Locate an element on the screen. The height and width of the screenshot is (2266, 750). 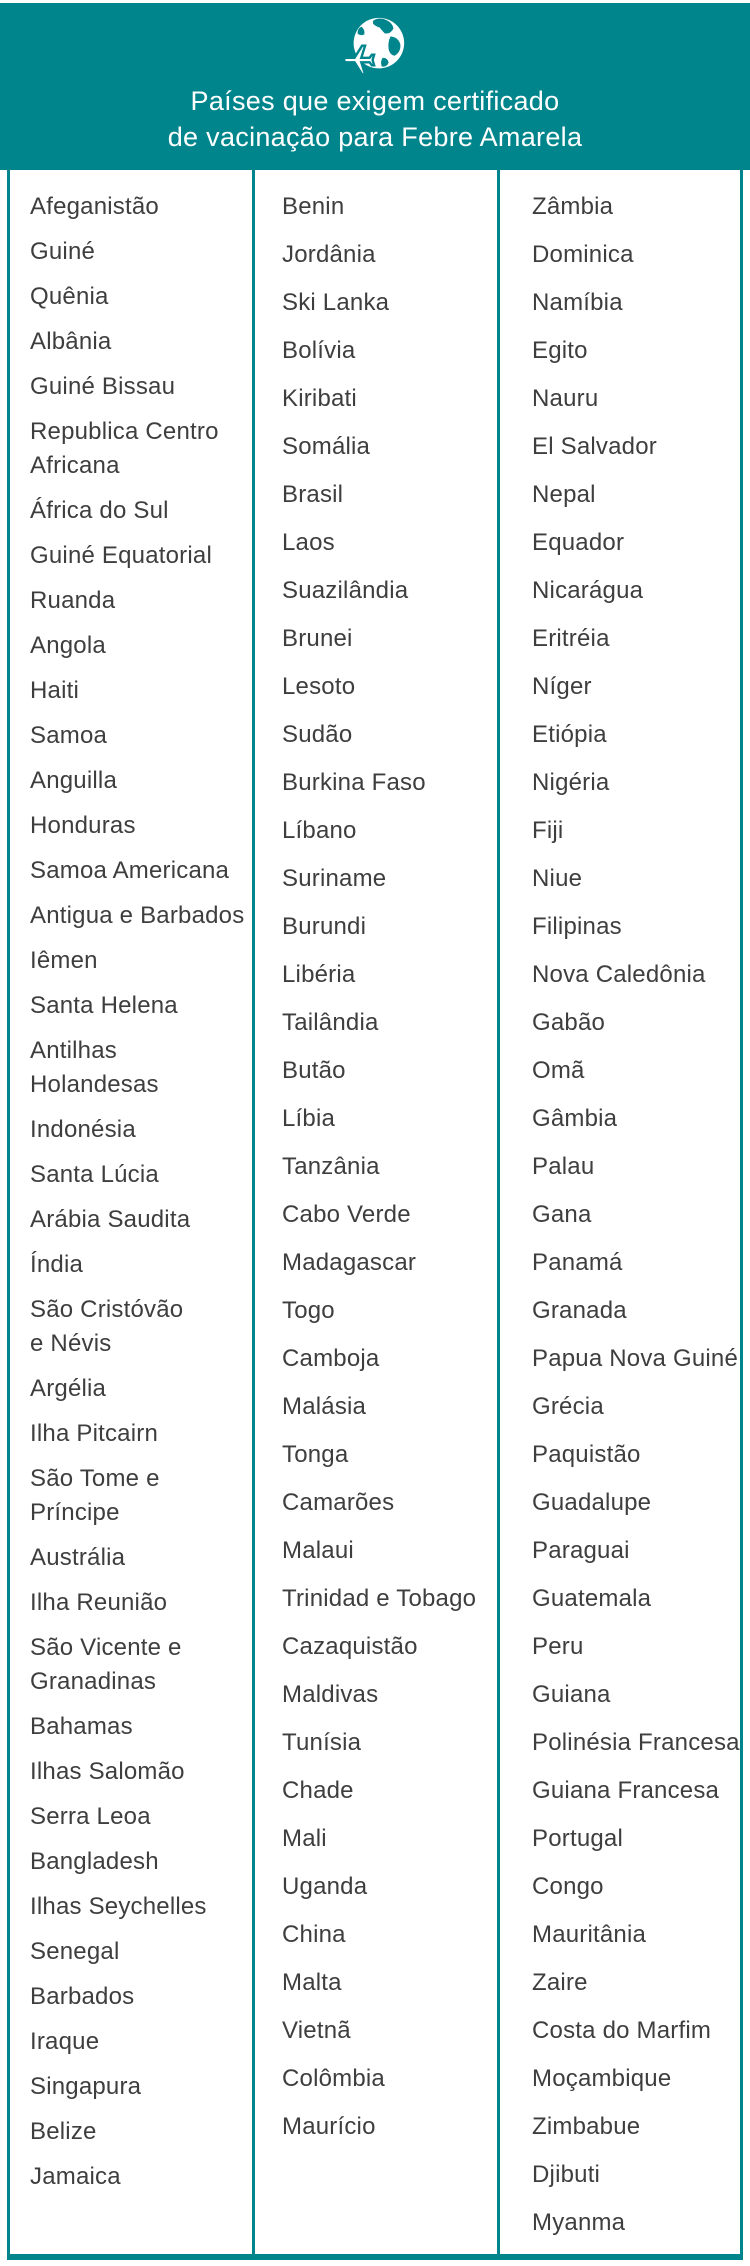
list-item: Gabão is located at coordinates (569, 1022).